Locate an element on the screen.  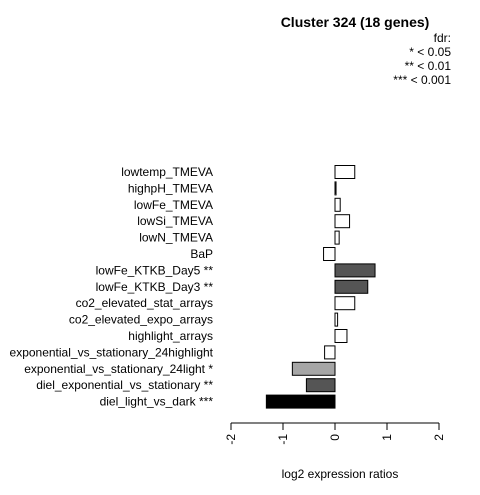
legend-entry-3: *** < 0.001 is located at coordinates (422, 80).